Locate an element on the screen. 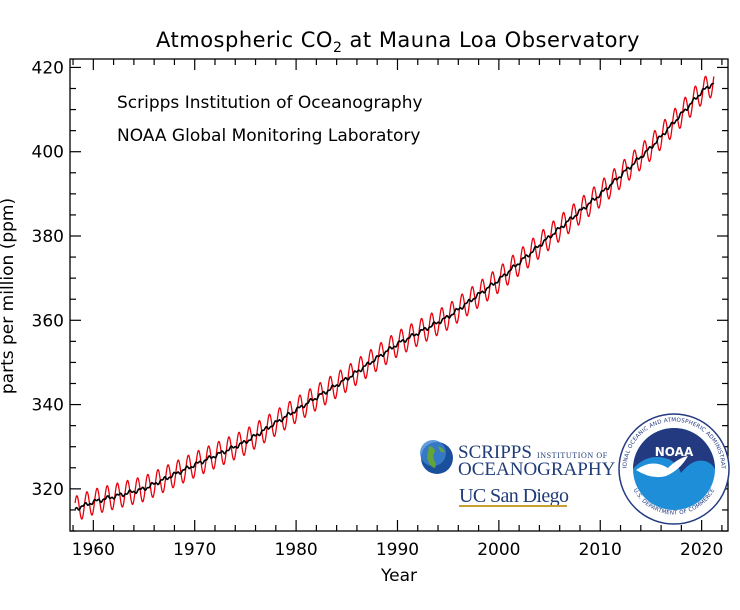  x-axis-label: Year is located at coordinates (398, 576).